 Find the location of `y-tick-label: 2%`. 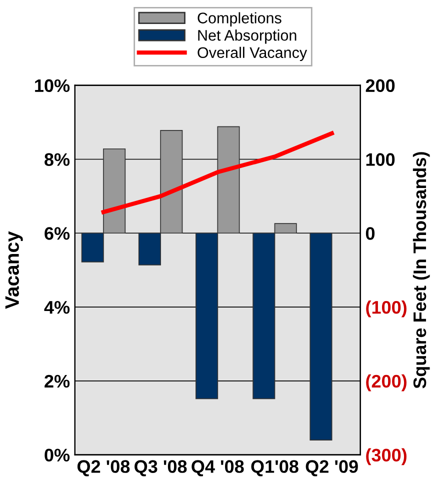

y-tick-label: 2% is located at coordinates (57, 381).